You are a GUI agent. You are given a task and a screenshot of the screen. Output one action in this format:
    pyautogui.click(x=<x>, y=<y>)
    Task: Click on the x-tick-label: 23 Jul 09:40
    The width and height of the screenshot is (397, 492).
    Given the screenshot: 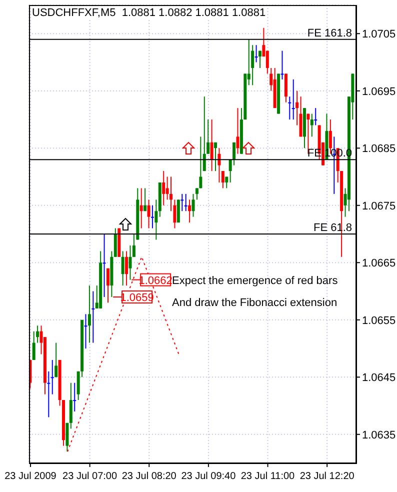 What is the action you would take?
    pyautogui.click(x=208, y=476)
    